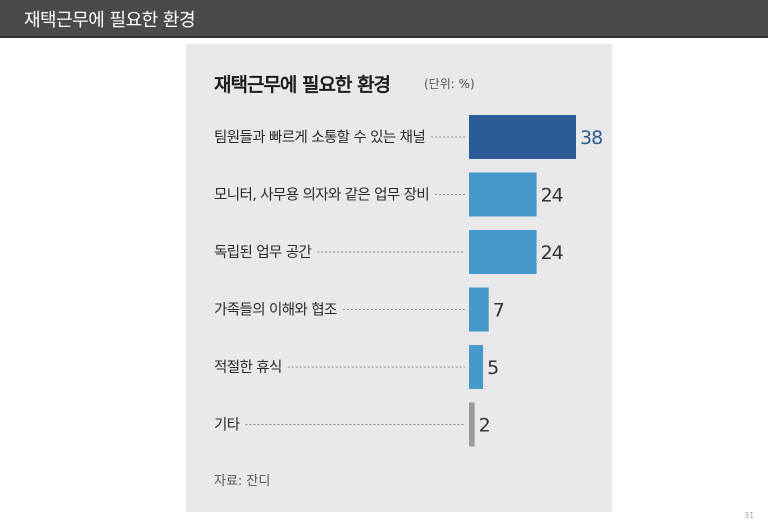  Describe the element at coordinates (749, 515) in the screenshot. I see `page-number: 31` at that location.